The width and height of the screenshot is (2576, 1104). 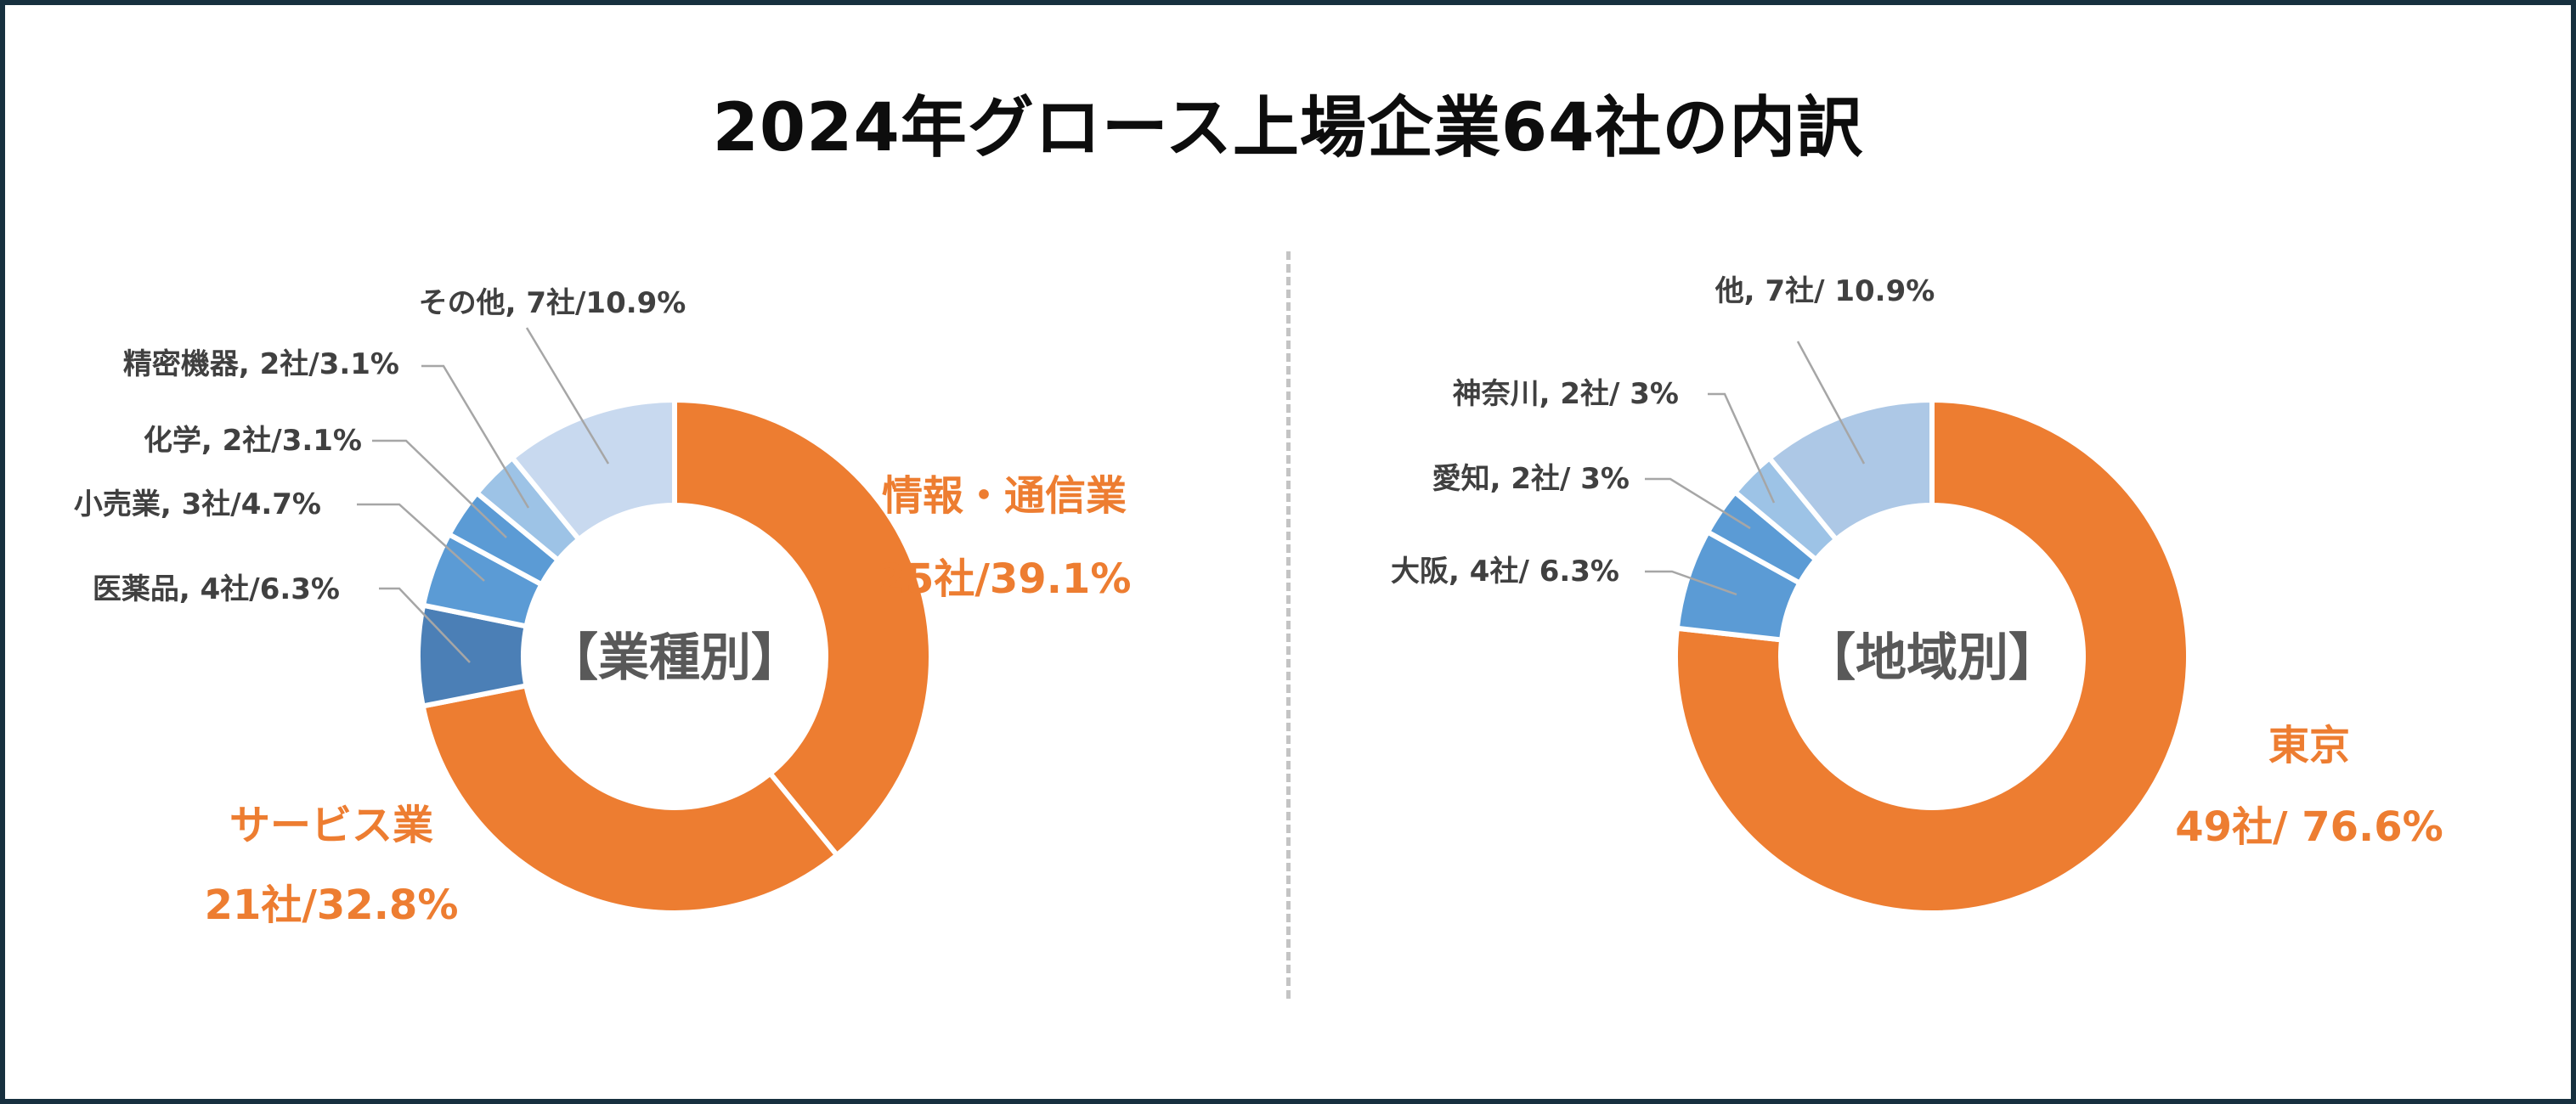 What do you see at coordinates (1742, 448) in the screenshot?
I see `donut-1-slice-3-leader-line` at bounding box center [1742, 448].